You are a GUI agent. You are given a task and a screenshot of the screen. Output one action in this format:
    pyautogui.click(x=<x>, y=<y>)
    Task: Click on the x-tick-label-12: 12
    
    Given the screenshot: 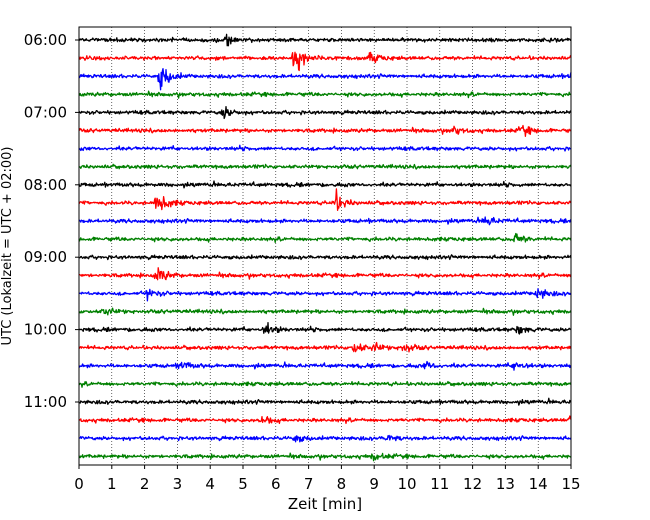 What is the action you would take?
    pyautogui.click(x=472, y=484)
    